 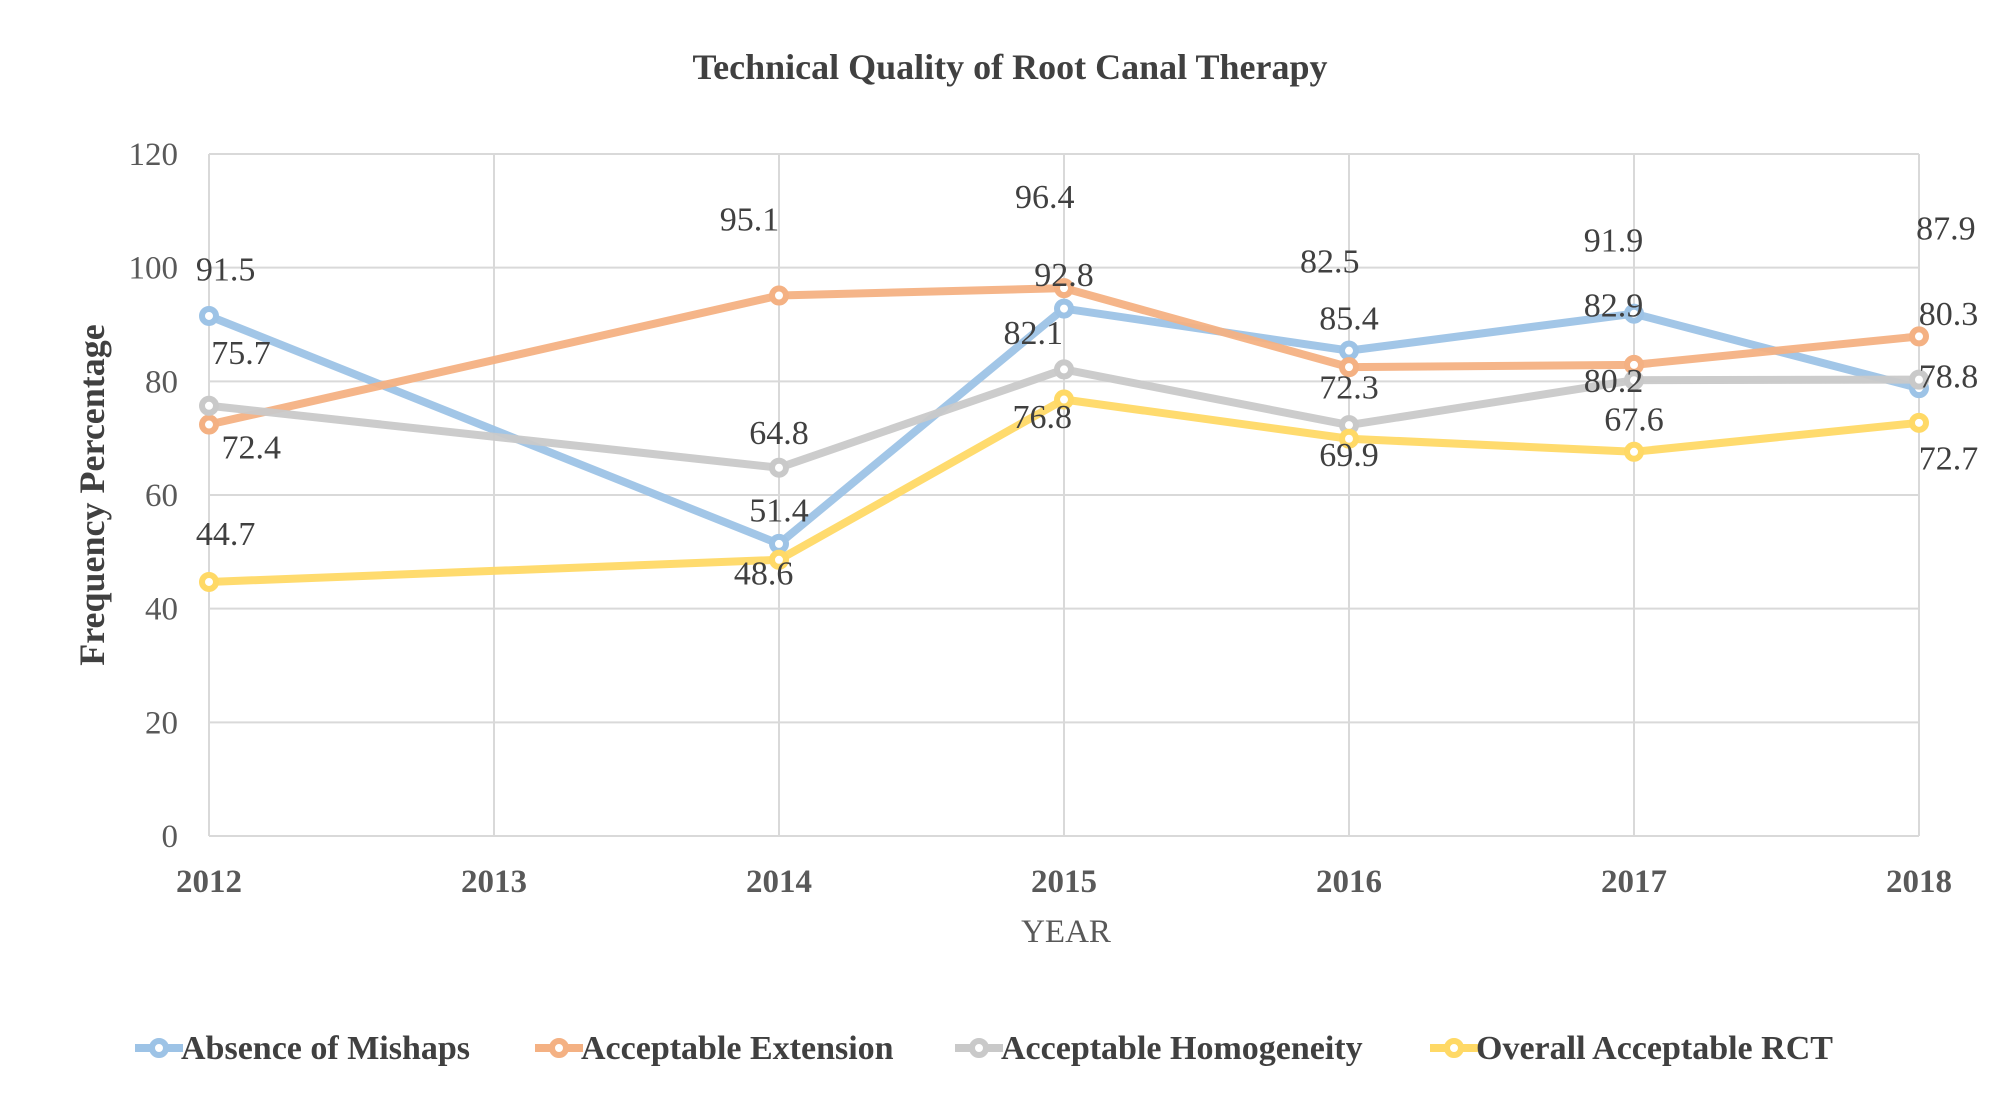 What do you see at coordinates (1349, 882) in the screenshot?
I see `x-tick-label: 2016` at bounding box center [1349, 882].